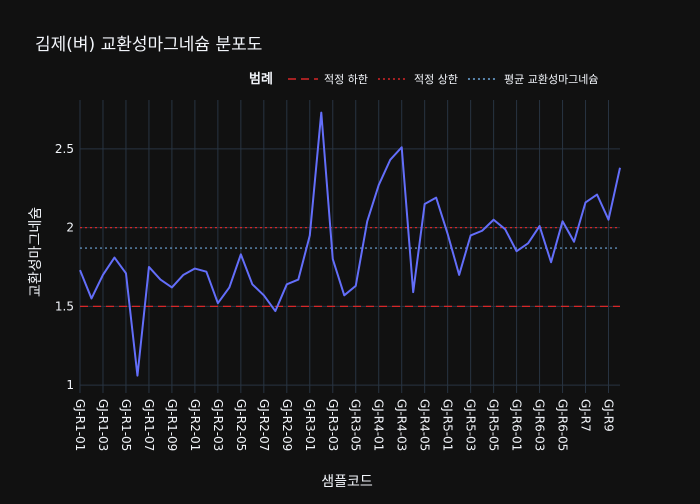  Describe the element at coordinates (64, 306) in the screenshot. I see `y-tick-label: 1.5` at that location.